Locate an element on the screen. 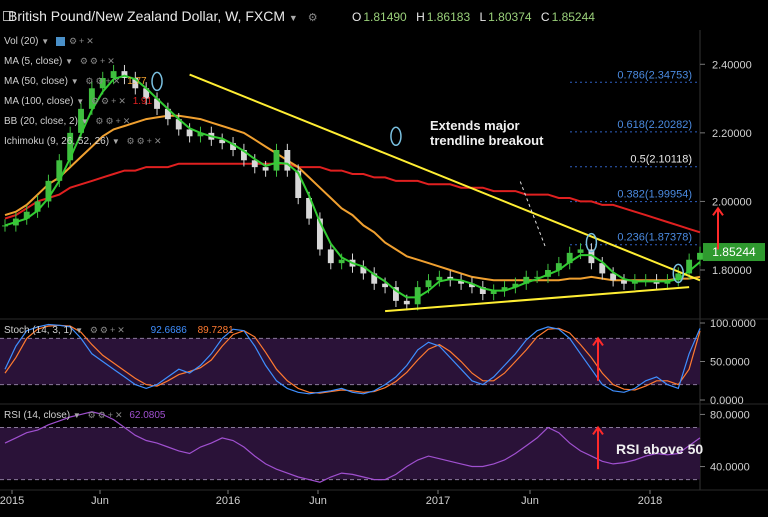 This screenshot has width=768, height=517. settings-icon: ⚙ is located at coordinates (312, 18).